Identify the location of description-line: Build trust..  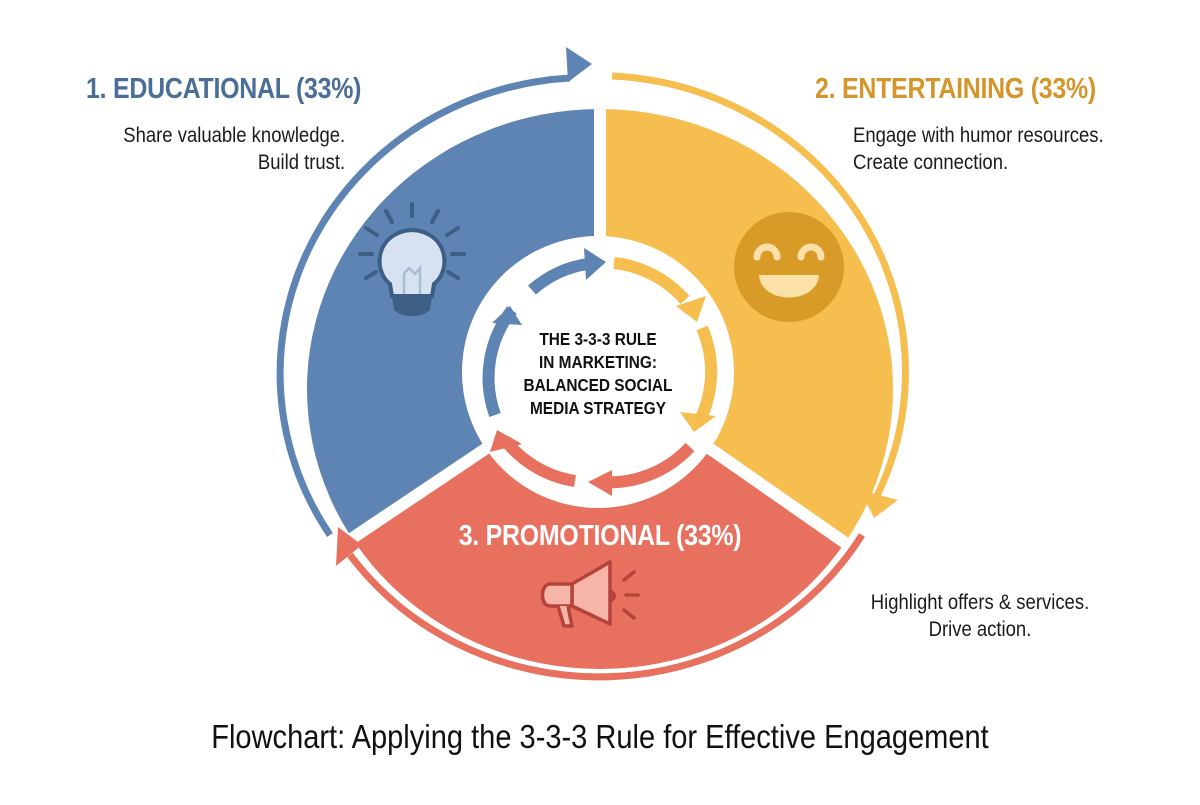
(301, 162).